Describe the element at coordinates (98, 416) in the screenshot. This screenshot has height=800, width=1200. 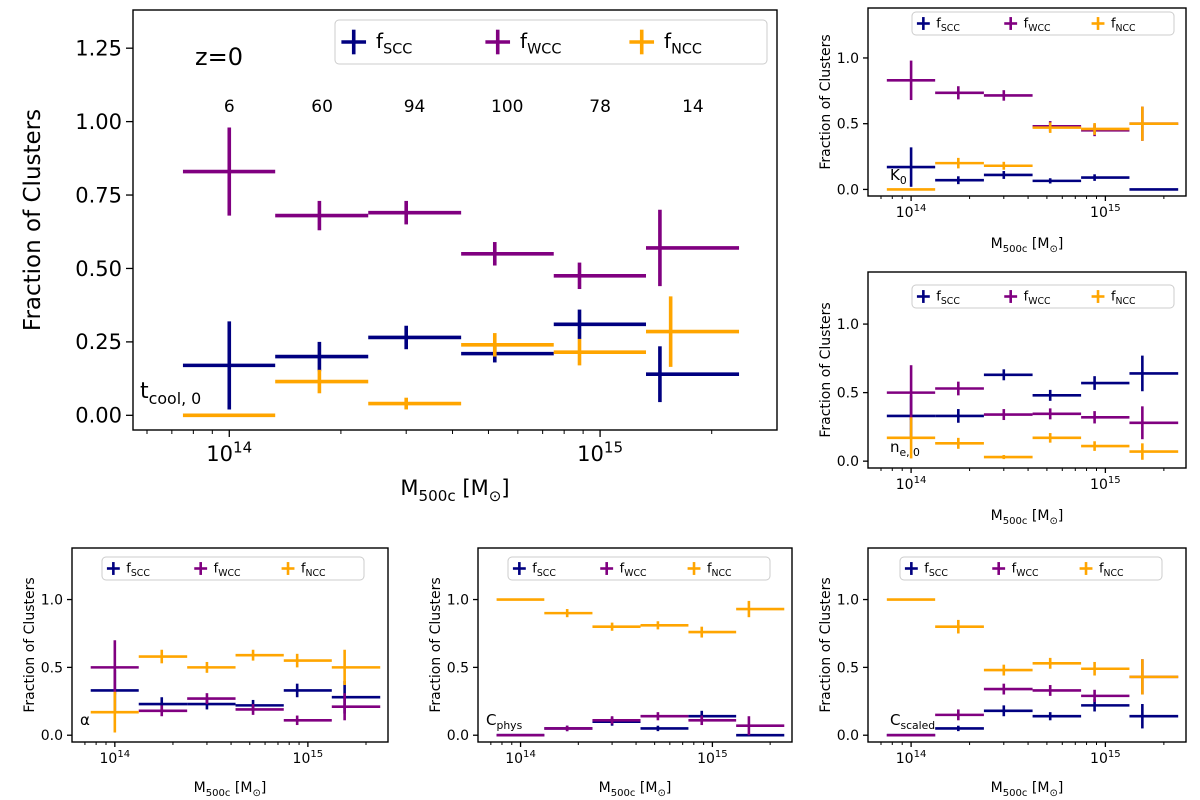
I see `y-tick-label: 0.00` at that location.